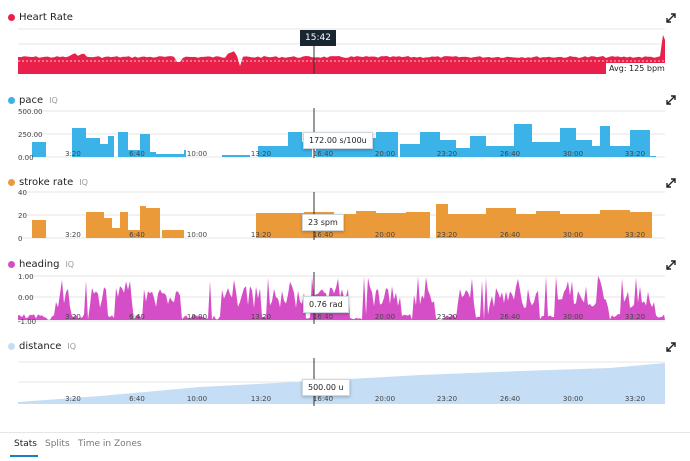 The height and width of the screenshot is (461, 690). Describe the element at coordinates (345, 446) in the screenshot. I see `bottom-tabs: Stats Splits Time in Zones` at that location.